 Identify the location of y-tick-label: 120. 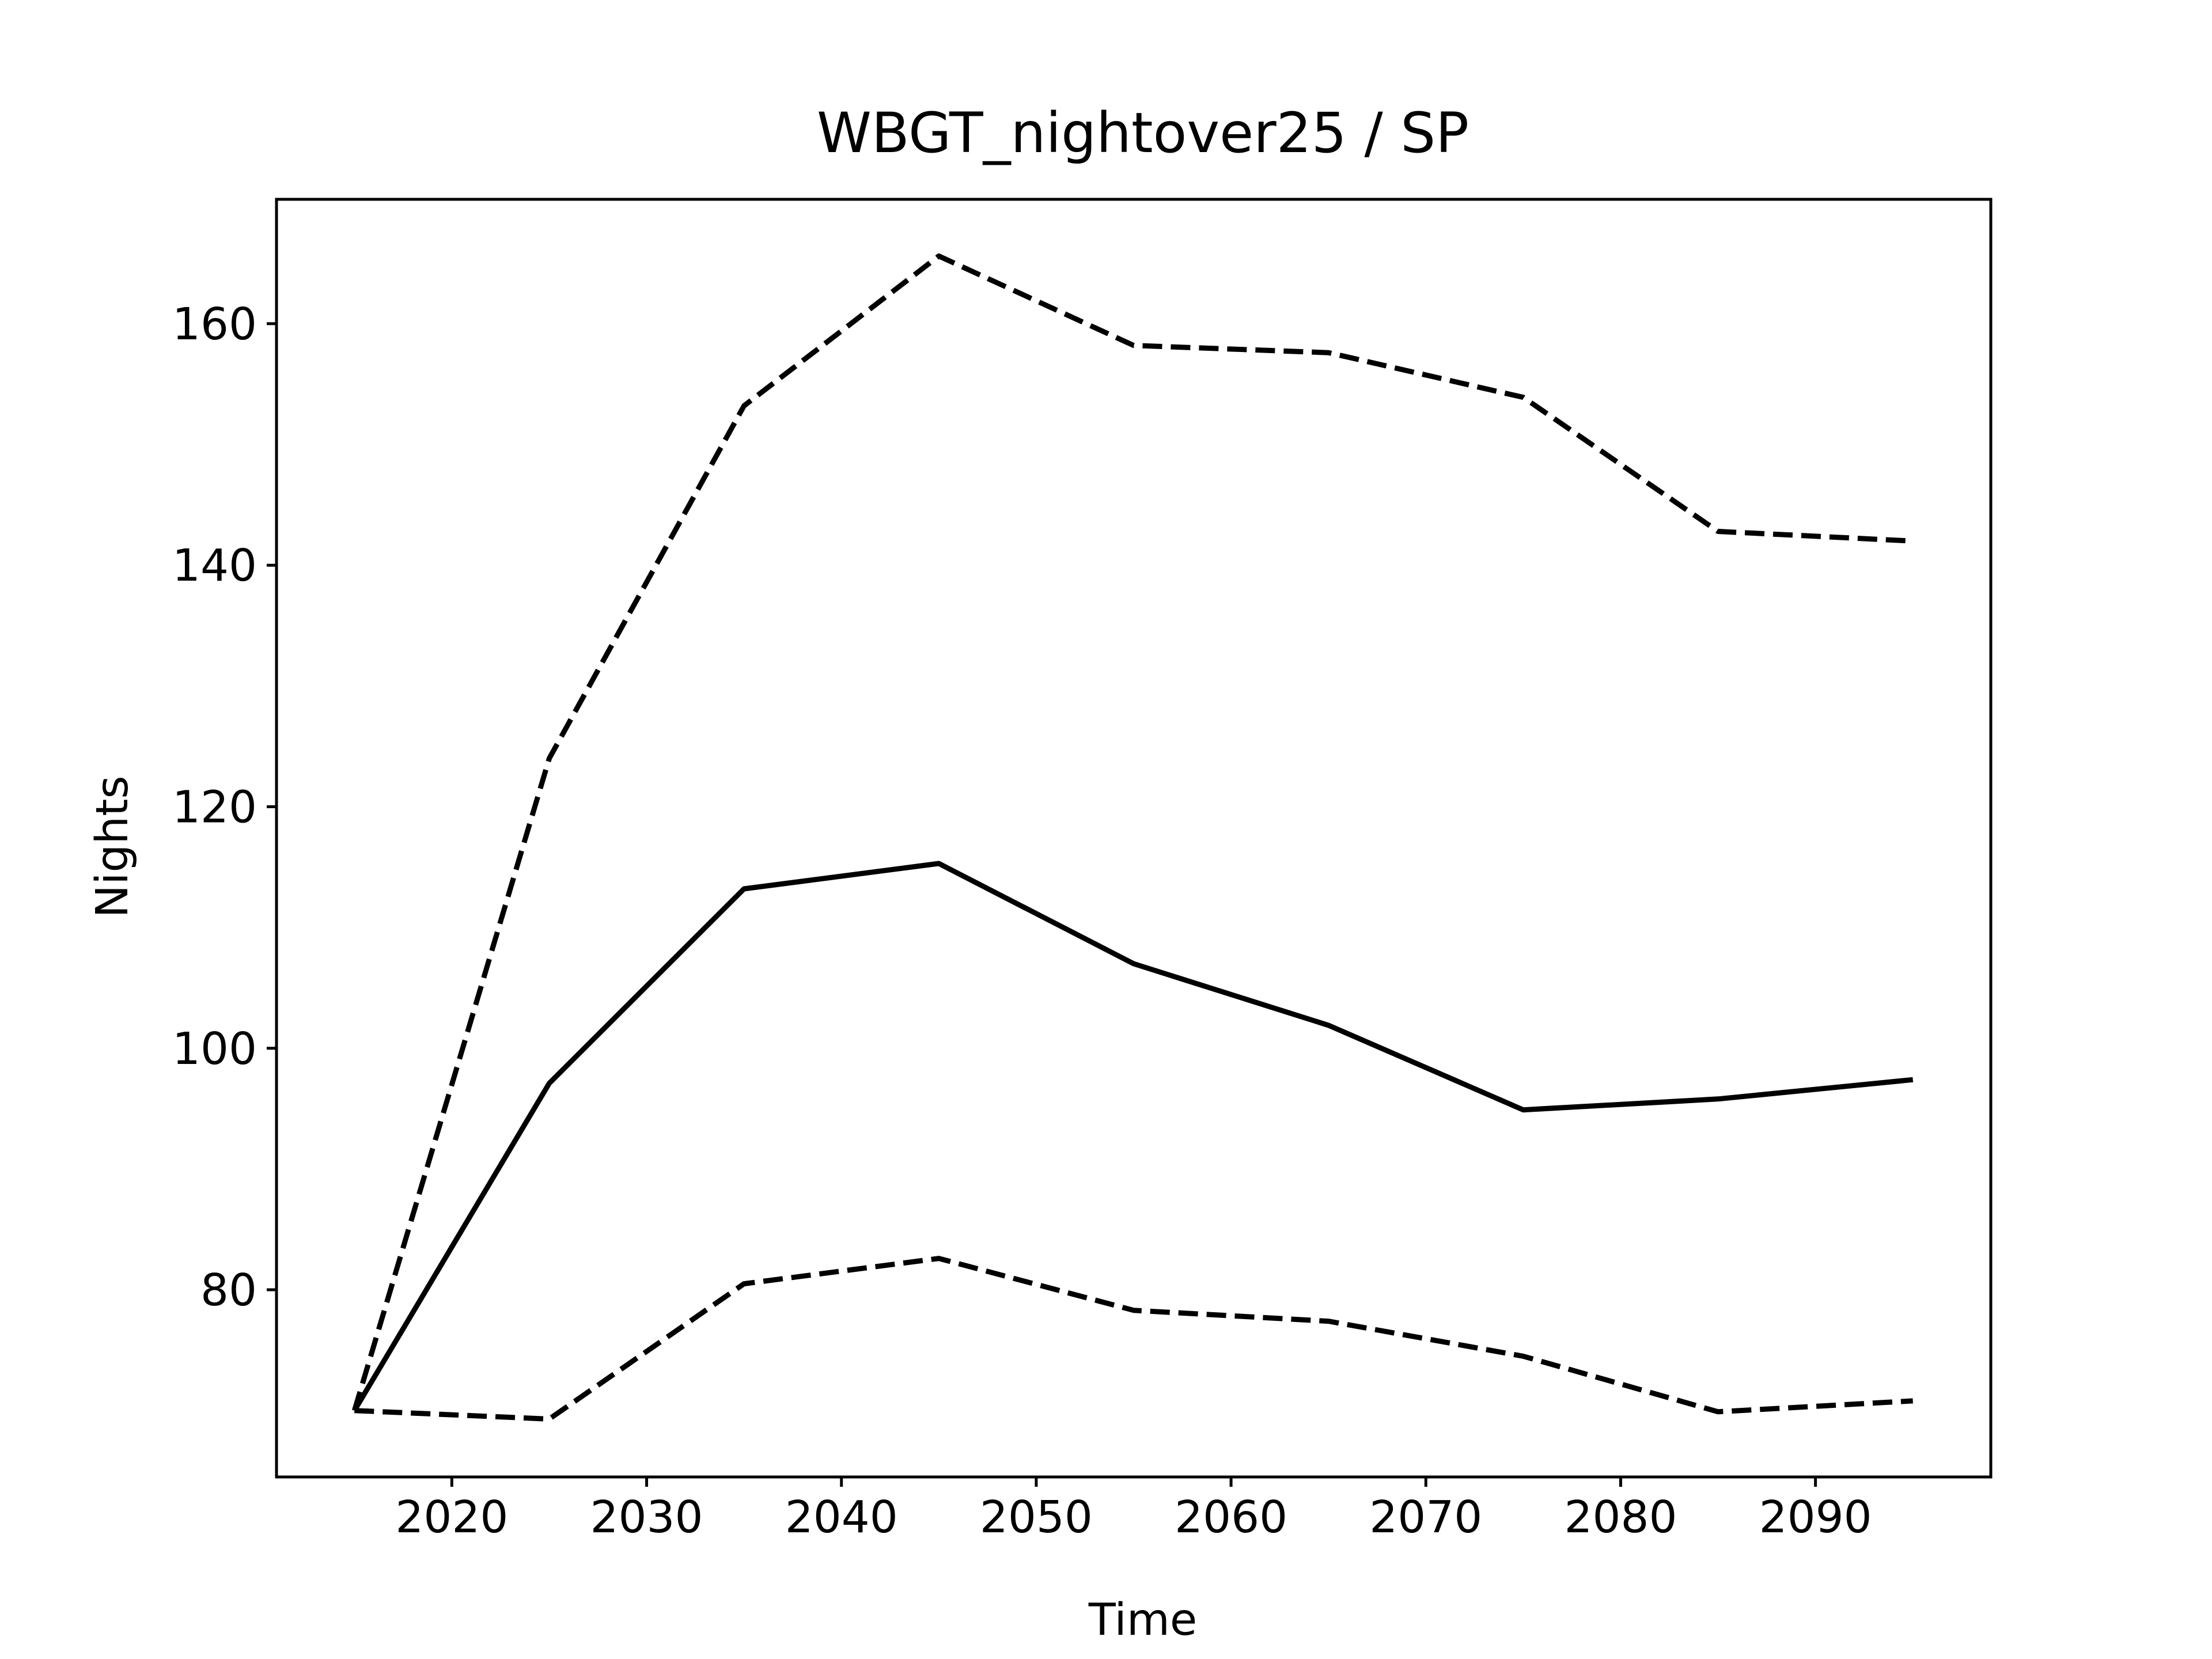
(214, 807).